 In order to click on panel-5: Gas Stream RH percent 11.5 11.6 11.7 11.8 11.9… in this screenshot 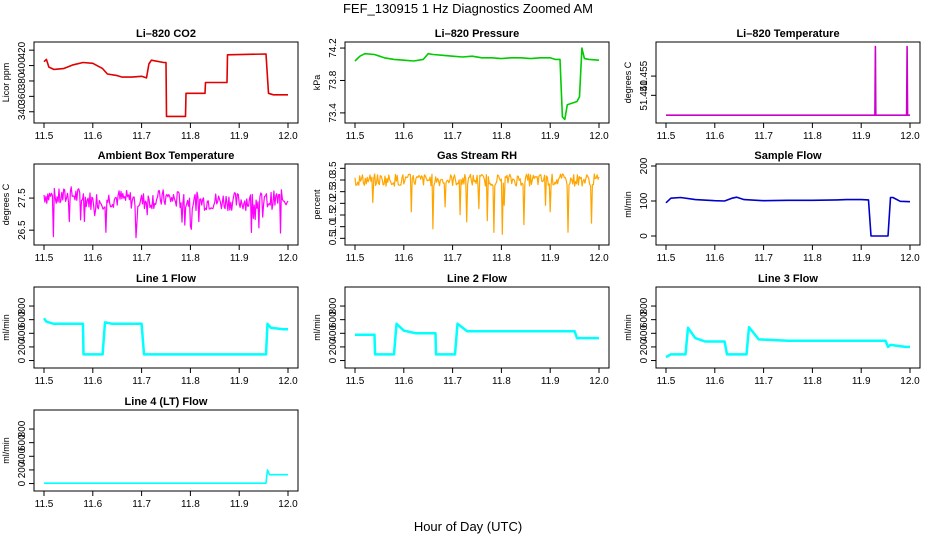, I will do `click(461, 207)`.